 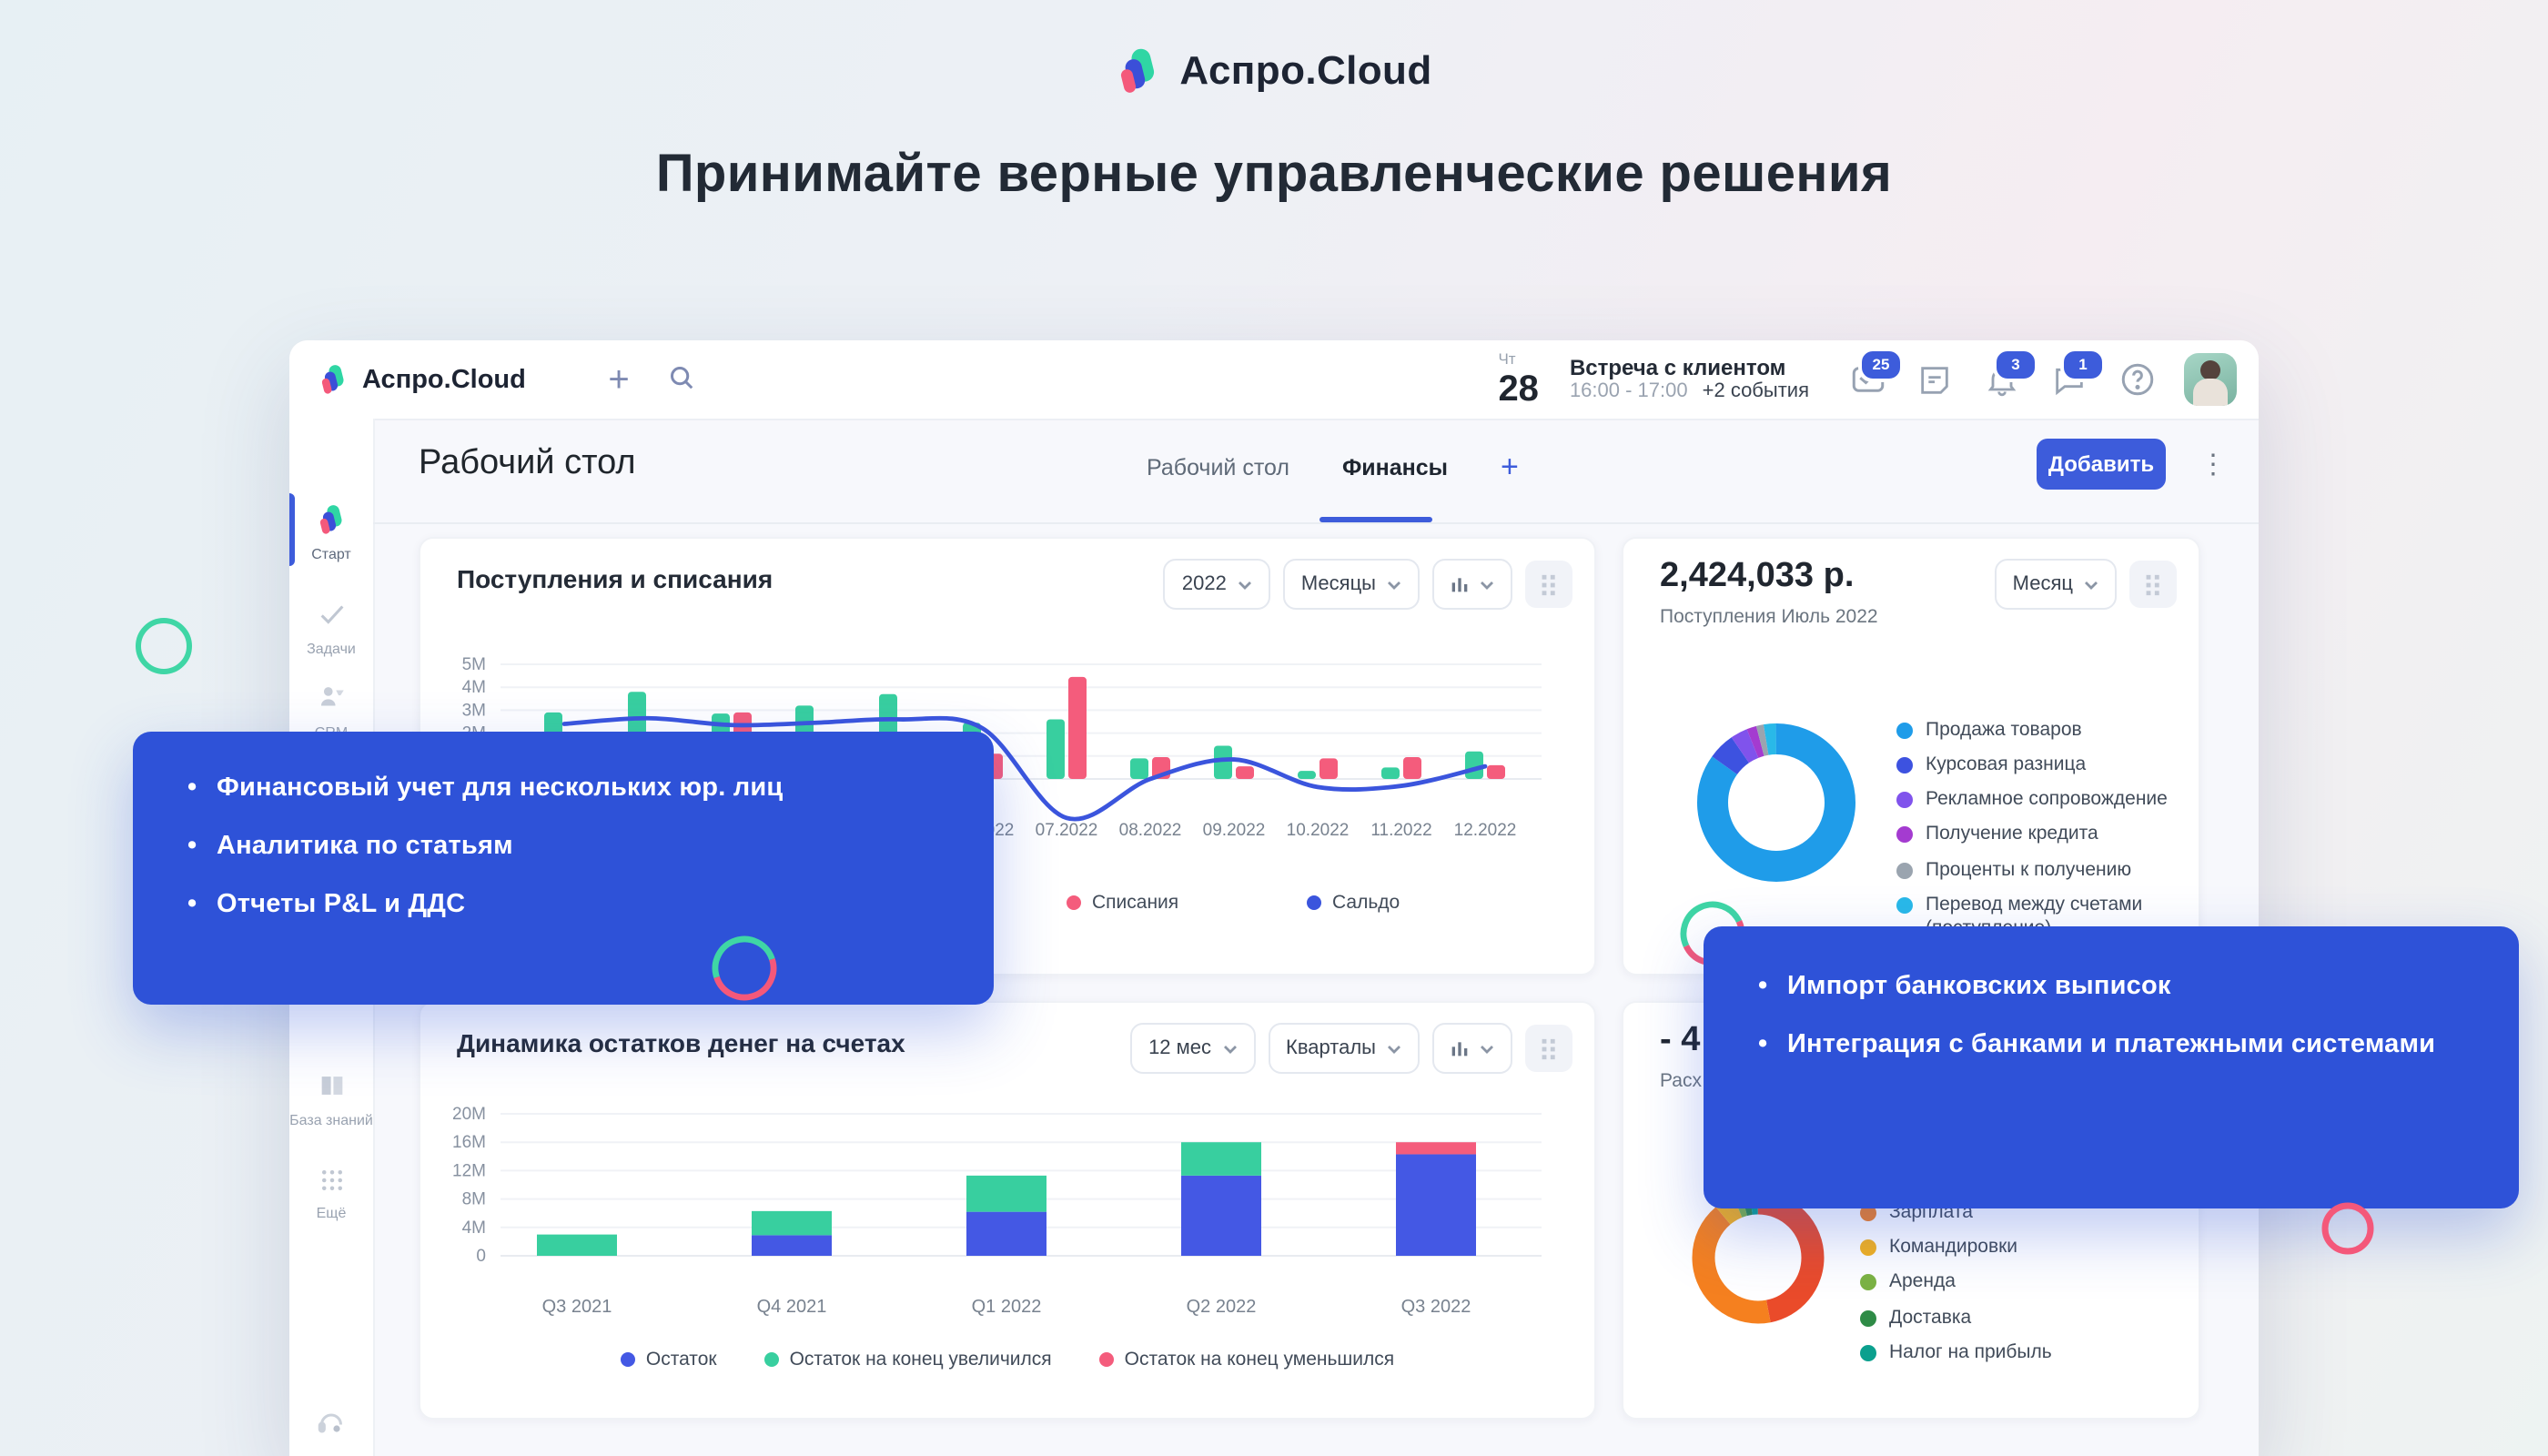 I want to click on sidebar-item-label: Задачи, so click(x=332, y=649).